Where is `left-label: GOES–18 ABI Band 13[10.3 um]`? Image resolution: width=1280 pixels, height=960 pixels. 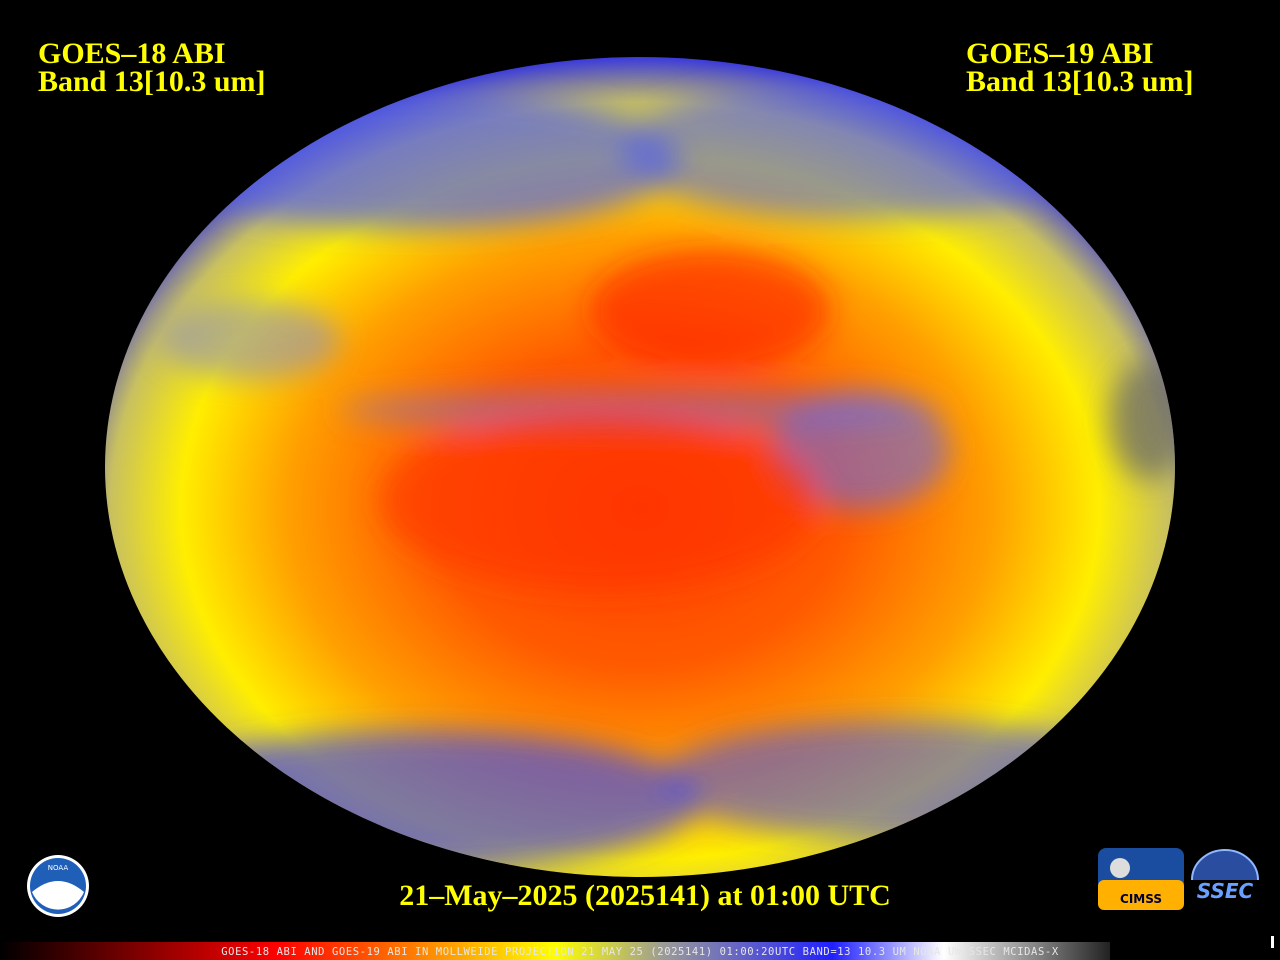
left-label: GOES–18 ABI Band 13[10.3 um] is located at coordinates (152, 67).